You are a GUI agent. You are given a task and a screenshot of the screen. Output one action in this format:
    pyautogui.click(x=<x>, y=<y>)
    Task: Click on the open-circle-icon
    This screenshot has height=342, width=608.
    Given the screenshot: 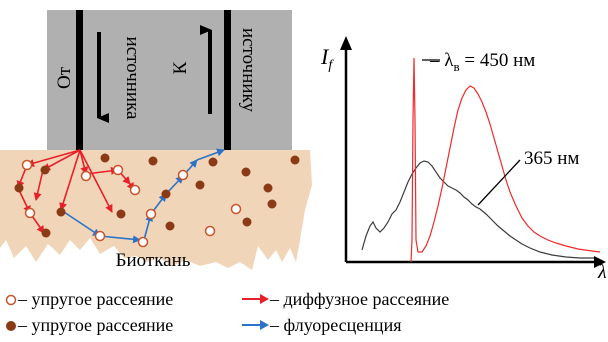 What is the action you would take?
    pyautogui.click(x=11, y=299)
    